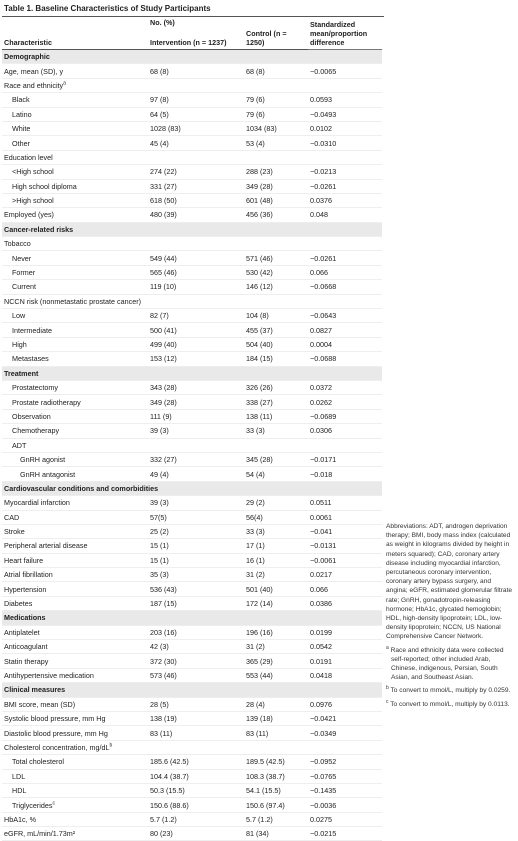 The image size is (518, 841). I want to click on label-text: Antiplatelet, so click(22, 632).